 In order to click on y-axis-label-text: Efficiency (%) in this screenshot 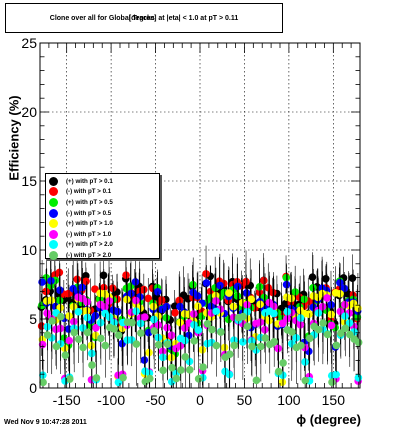, I will do `click(14, 138)`.